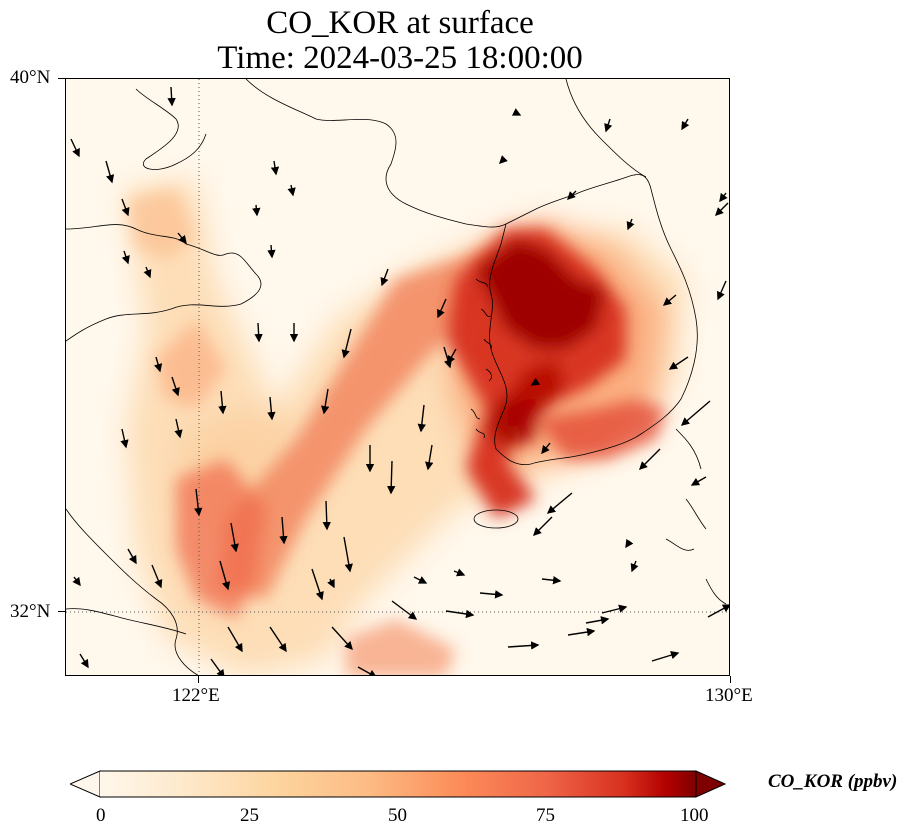 The height and width of the screenshot is (836, 920). Describe the element at coordinates (61, 611) in the screenshot. I see `lat-tick-32n` at that location.